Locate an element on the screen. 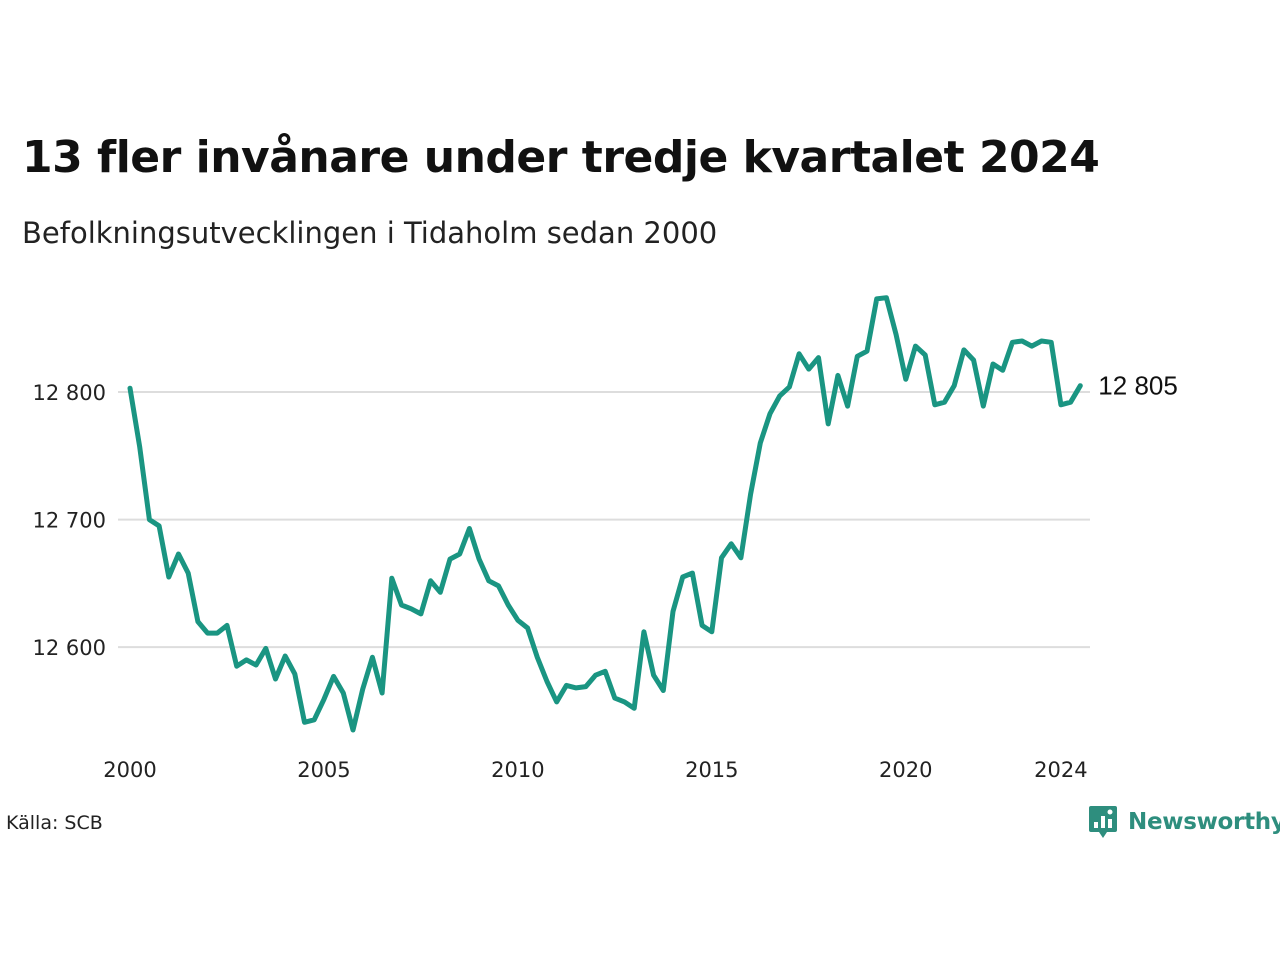 This screenshot has width=1280, height=960. newsworthy-logo: Newsworthy is located at coordinates (1184, 822).